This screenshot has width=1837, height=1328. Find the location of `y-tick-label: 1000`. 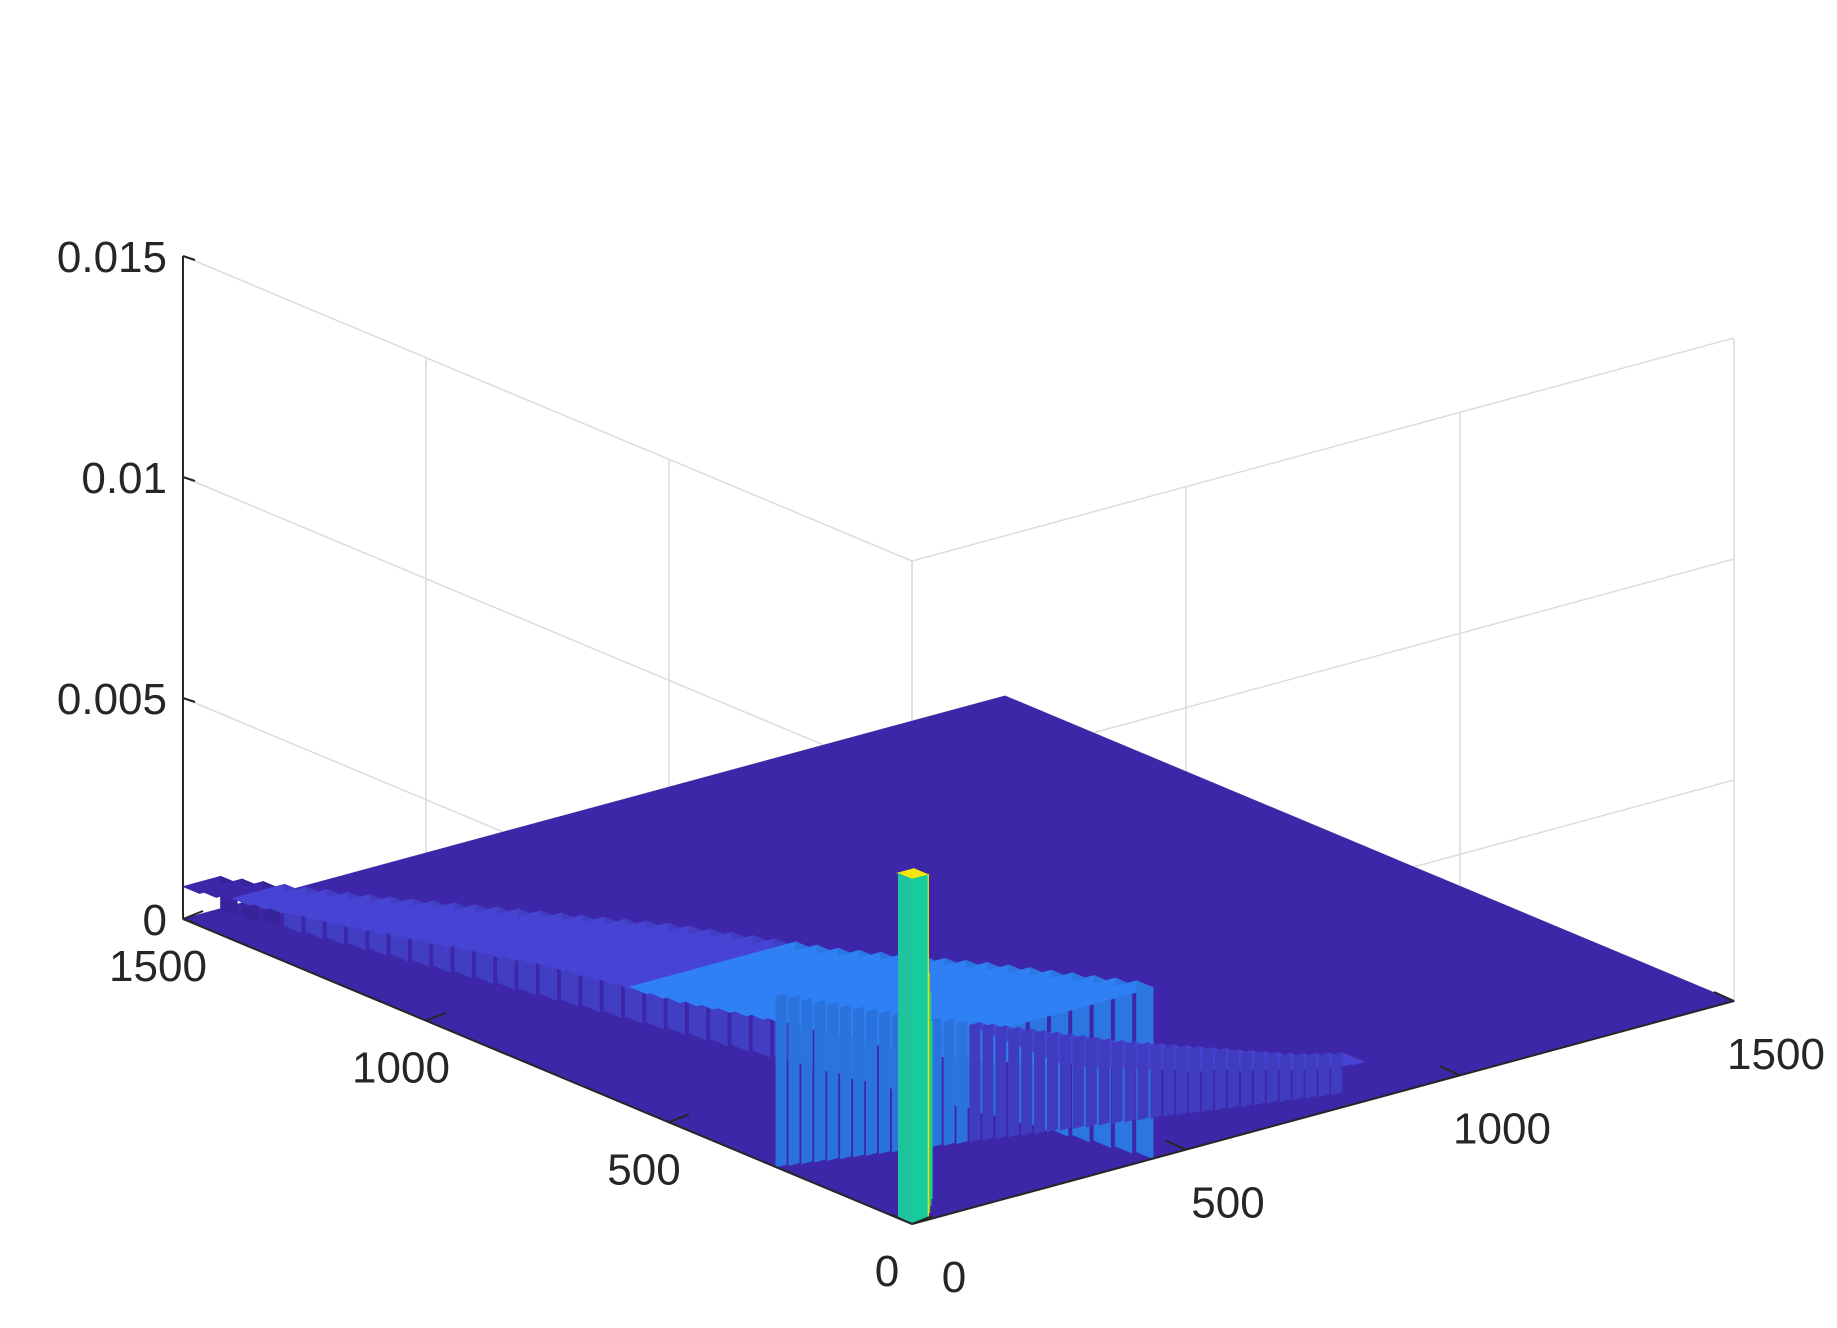

y-tick-label: 1000 is located at coordinates (401, 1068).